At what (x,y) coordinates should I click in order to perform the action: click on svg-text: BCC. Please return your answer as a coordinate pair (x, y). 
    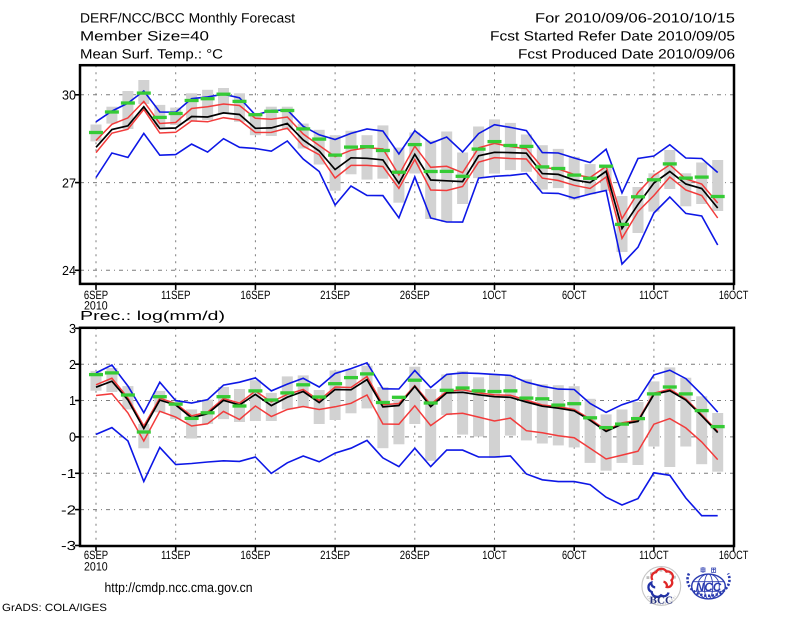
    Looking at the image, I should click on (662, 601).